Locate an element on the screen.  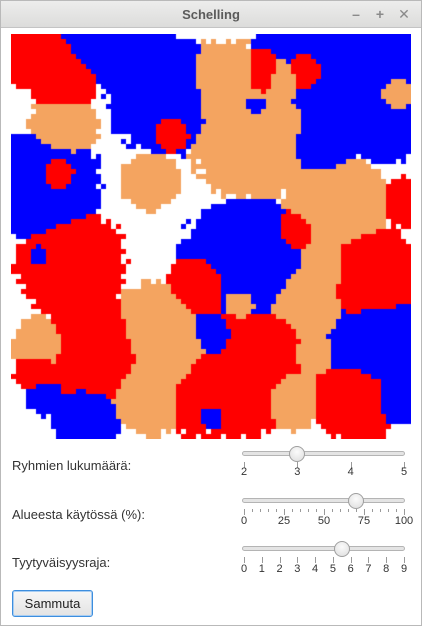
tick-label: 100 is located at coordinates (404, 521).